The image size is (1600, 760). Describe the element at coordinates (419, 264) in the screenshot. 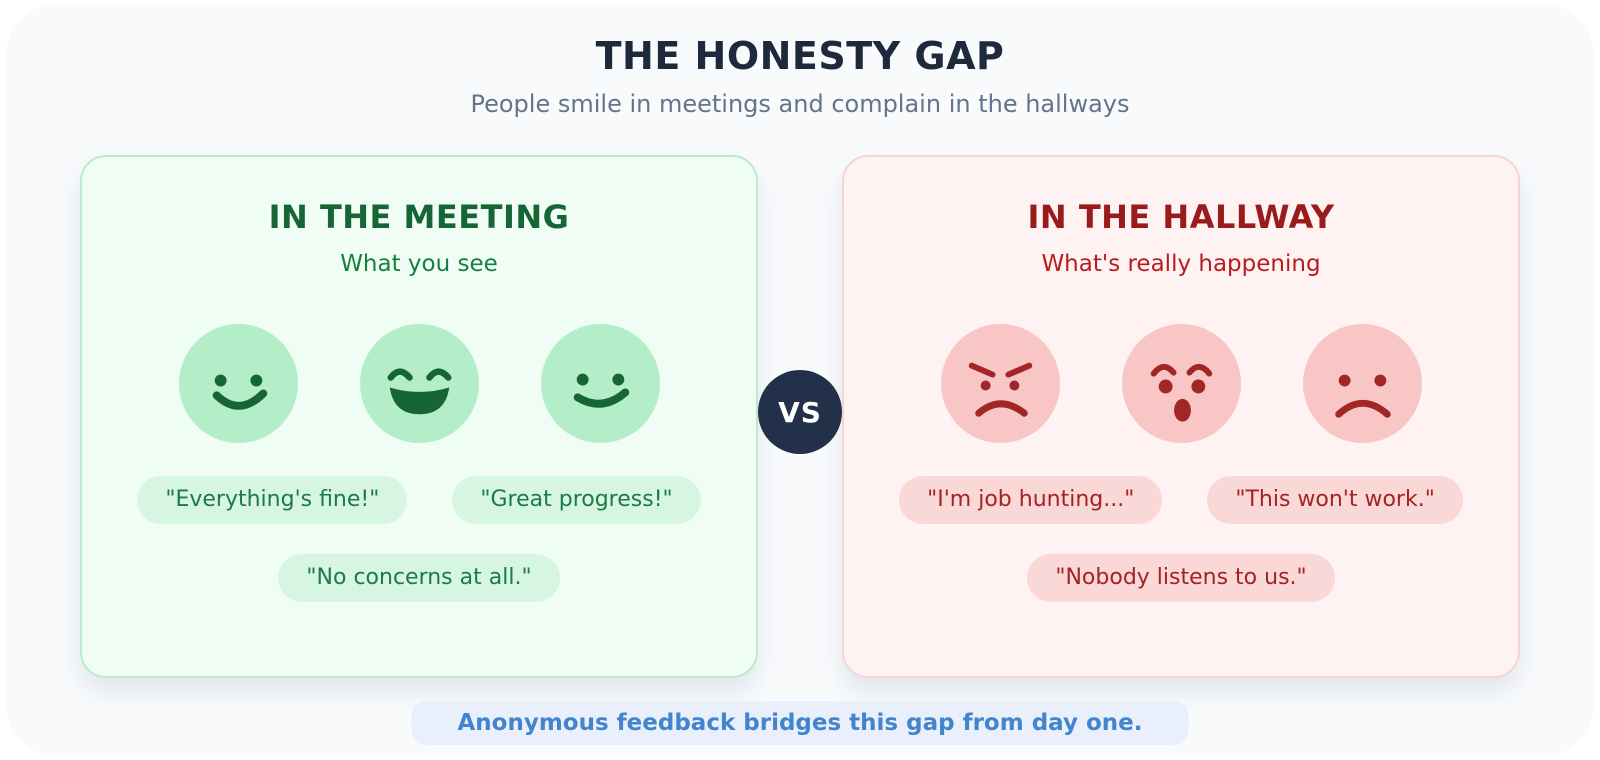

I see `meeting-panel-subtitle: What you see` at that location.